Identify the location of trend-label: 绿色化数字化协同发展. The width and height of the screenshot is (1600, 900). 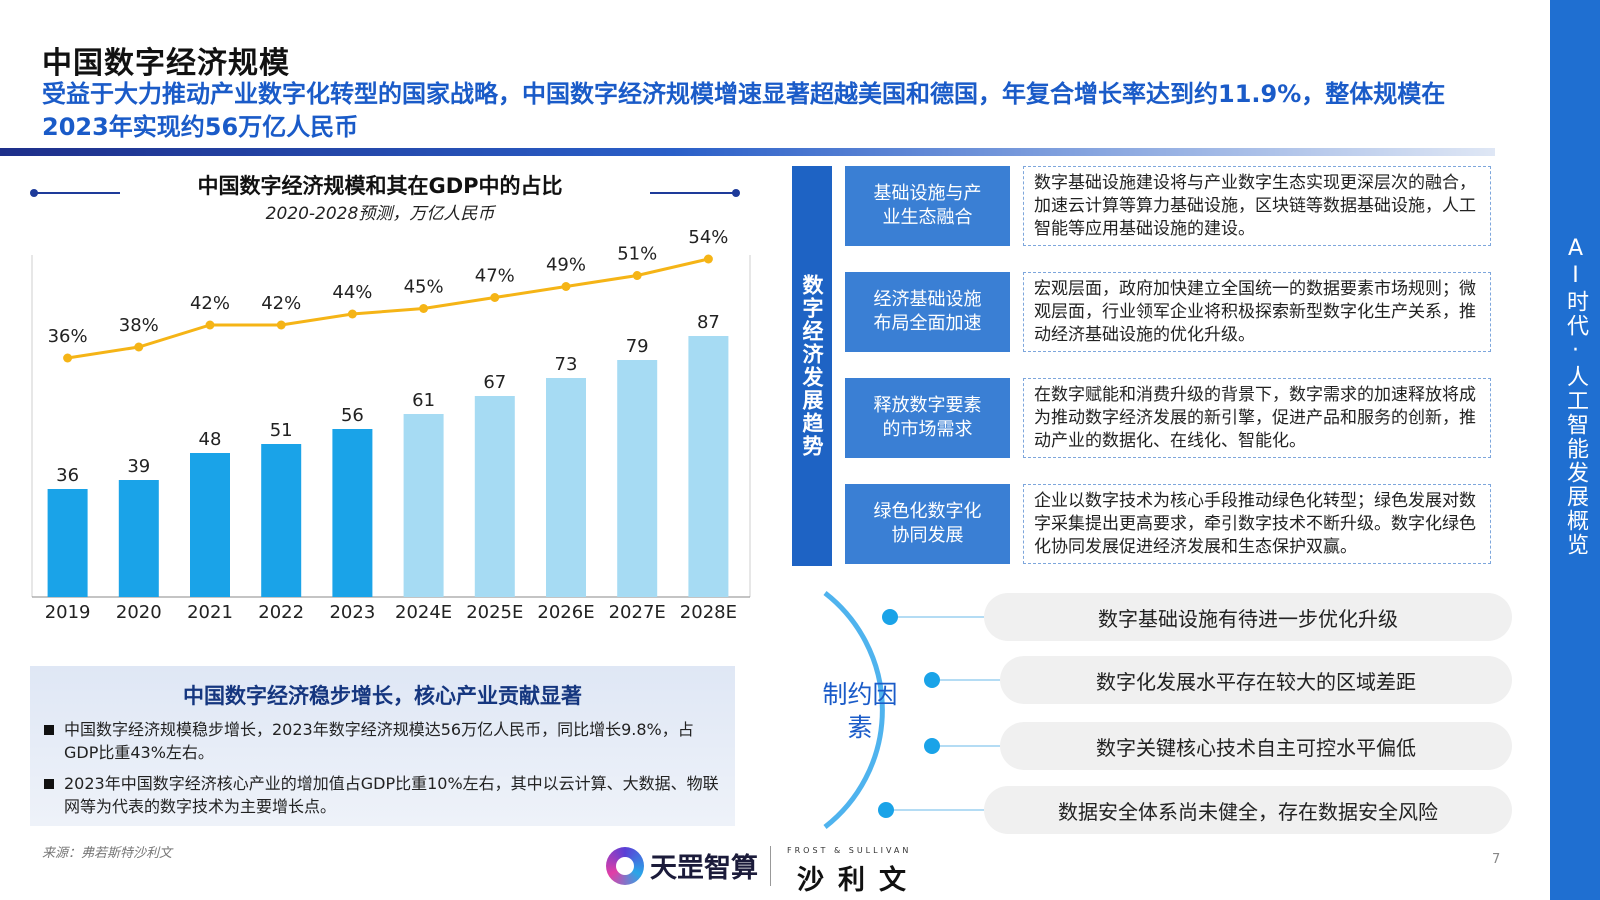
(927, 524).